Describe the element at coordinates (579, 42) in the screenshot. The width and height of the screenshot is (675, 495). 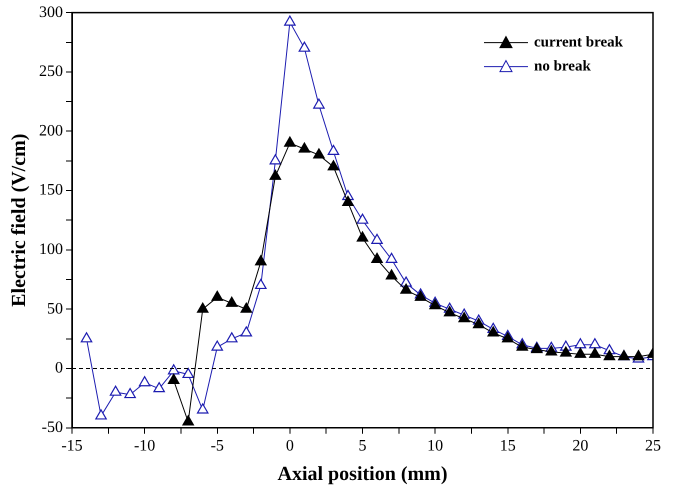
I see `legend-label: current break` at that location.